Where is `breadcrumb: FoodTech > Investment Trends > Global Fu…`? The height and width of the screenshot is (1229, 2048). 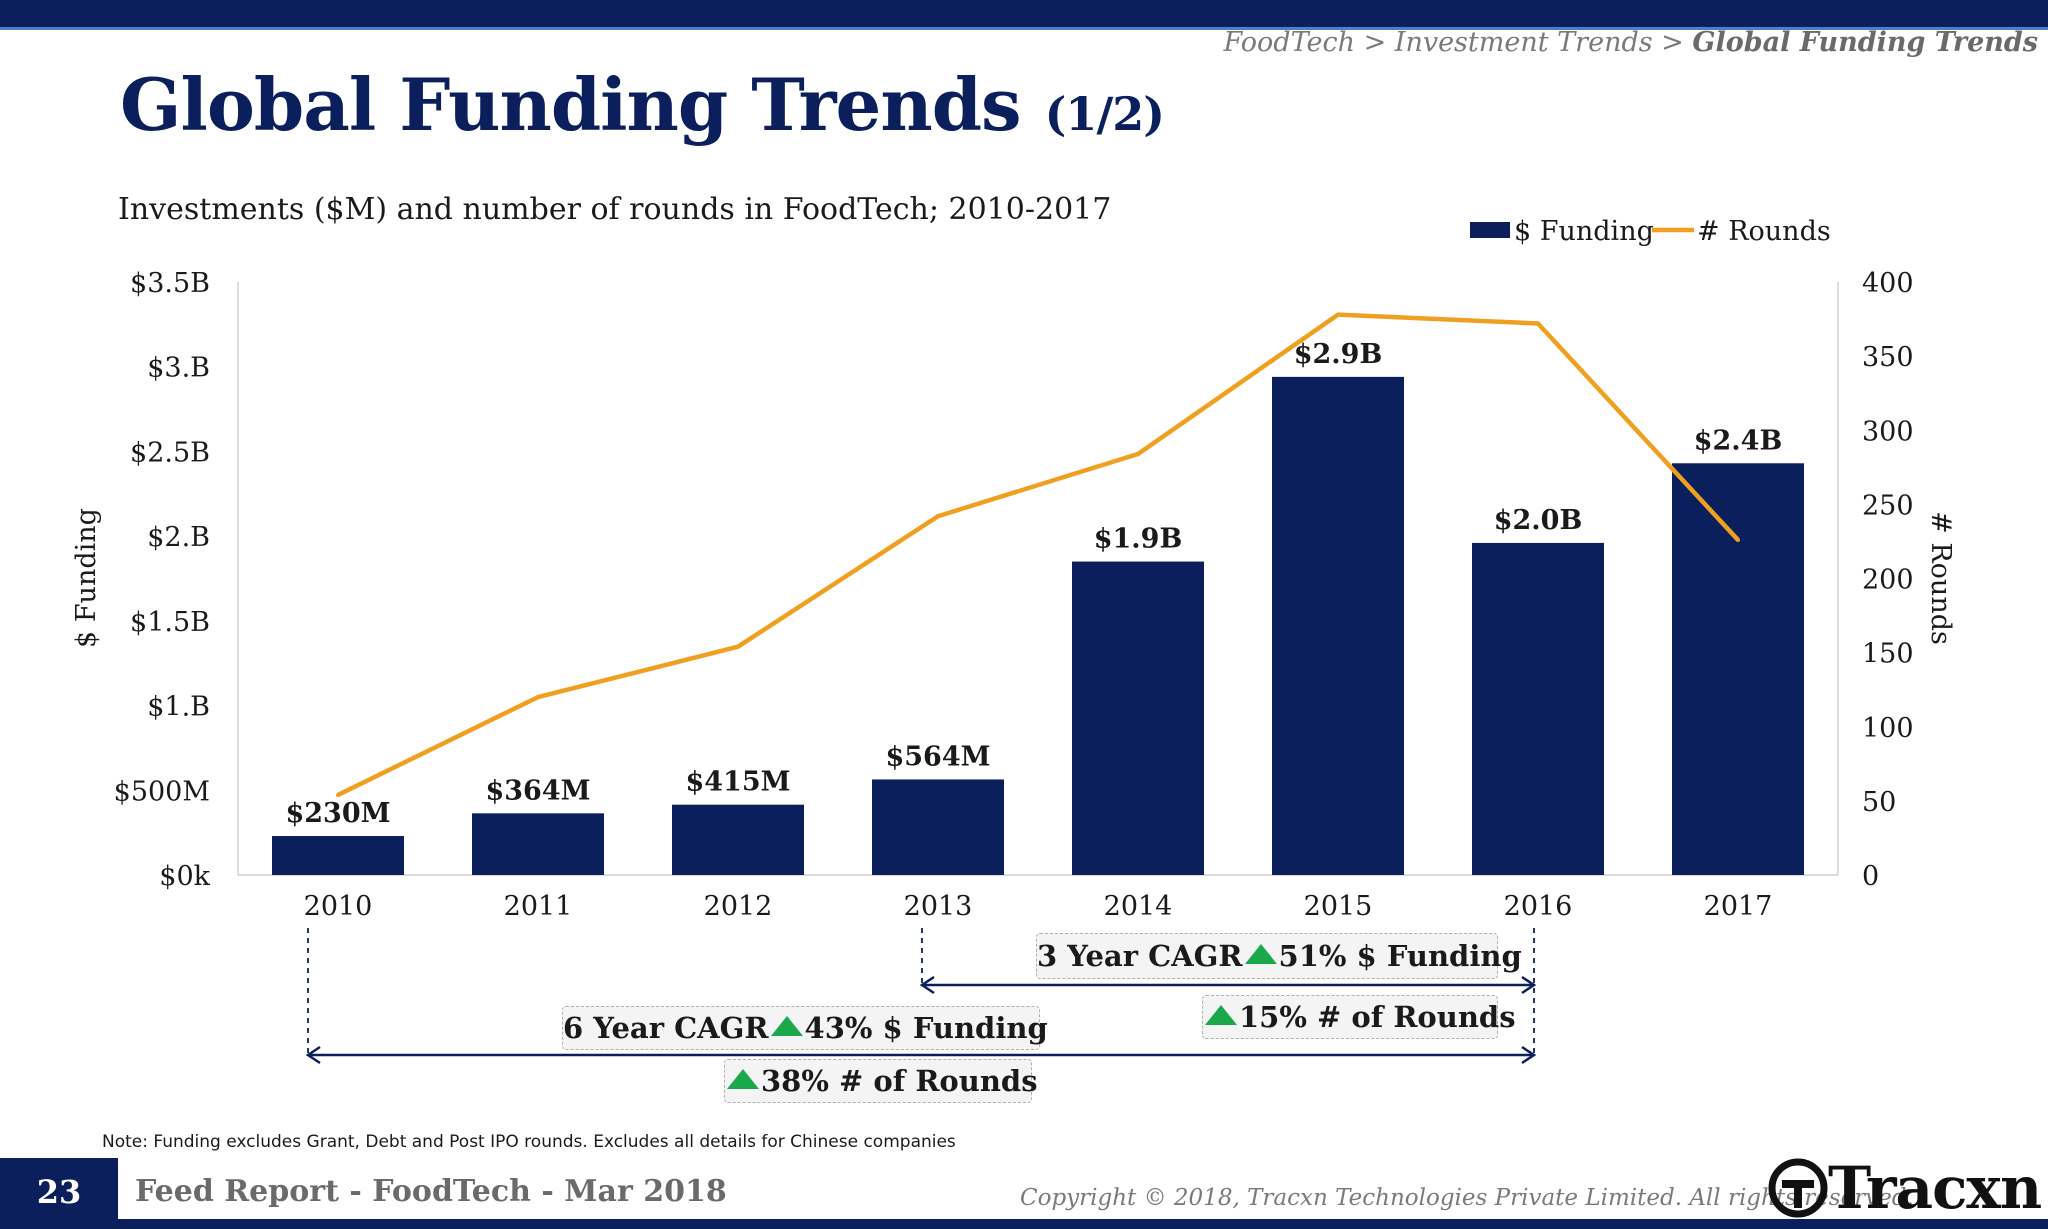
breadcrumb: FoodTech > Investment Trends > Global Fu… is located at coordinates (1631, 42).